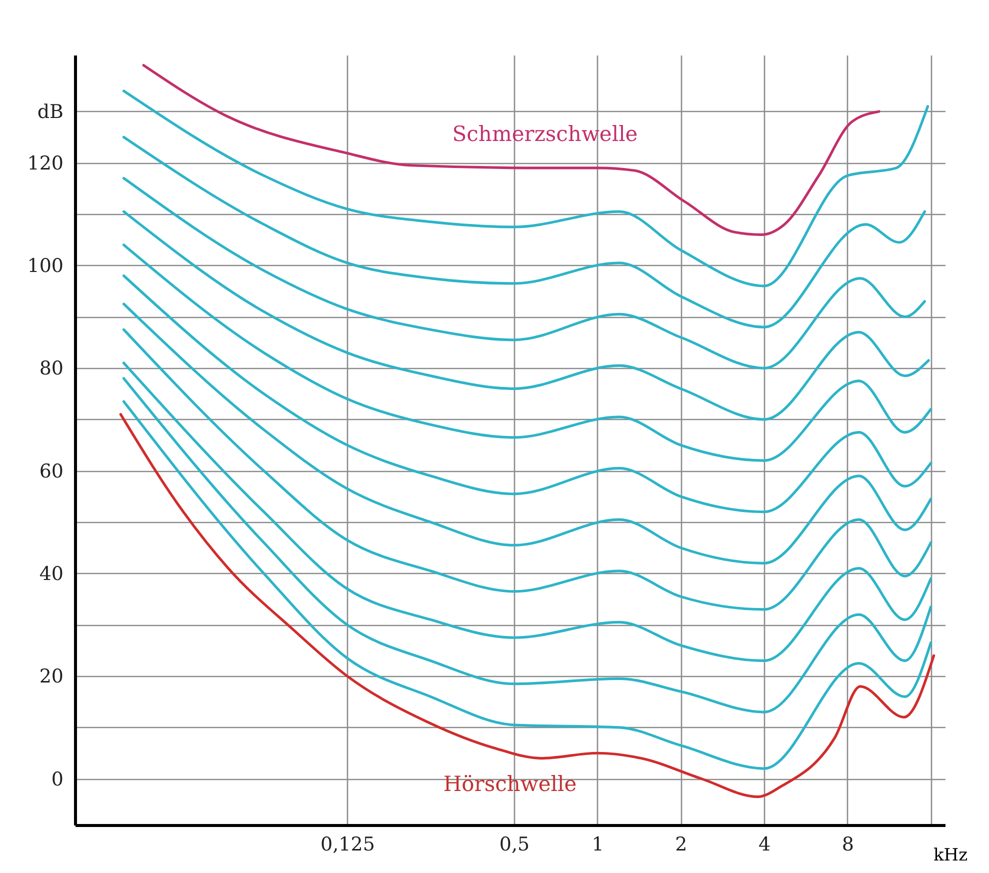  What do you see at coordinates (764, 845) in the screenshot?
I see `x-tick-label: 4` at bounding box center [764, 845].